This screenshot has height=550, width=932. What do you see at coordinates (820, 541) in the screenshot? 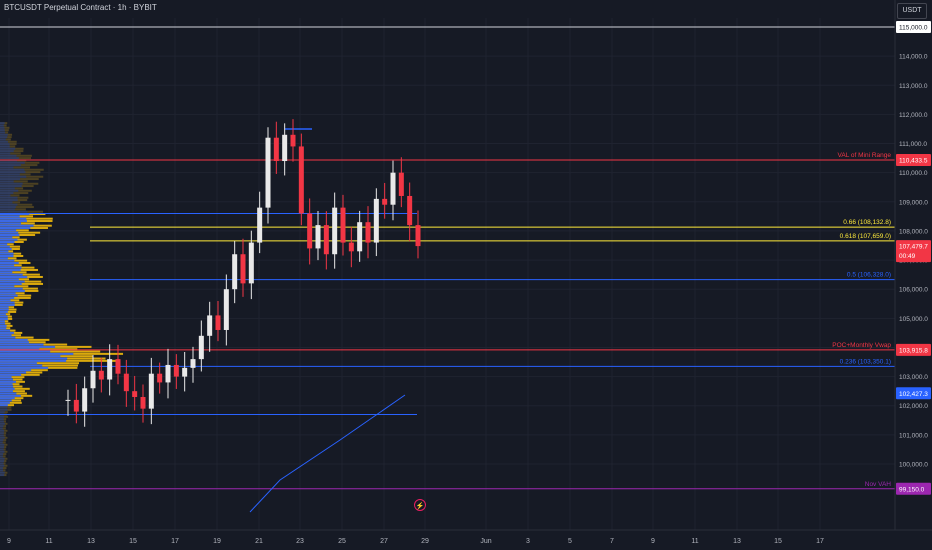
I see `time-axis-label: 17` at bounding box center [820, 541].